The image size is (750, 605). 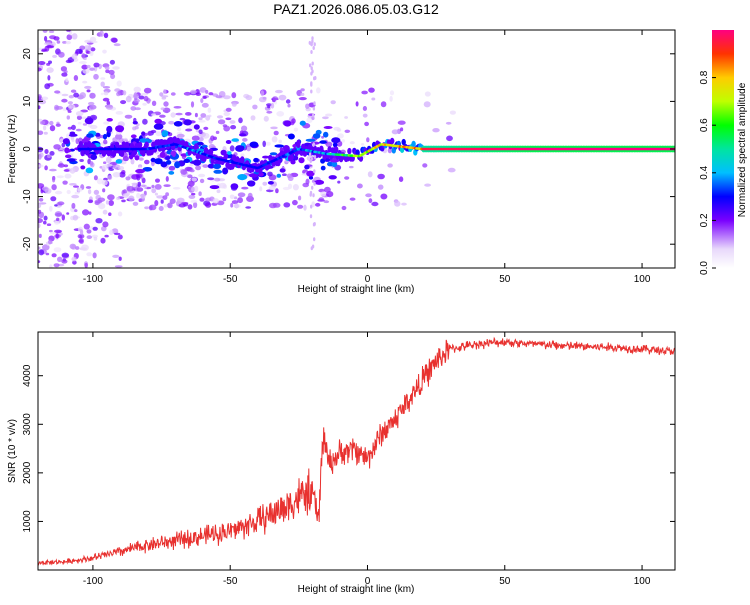 I want to click on x-tick-label: 50, so click(x=505, y=581).